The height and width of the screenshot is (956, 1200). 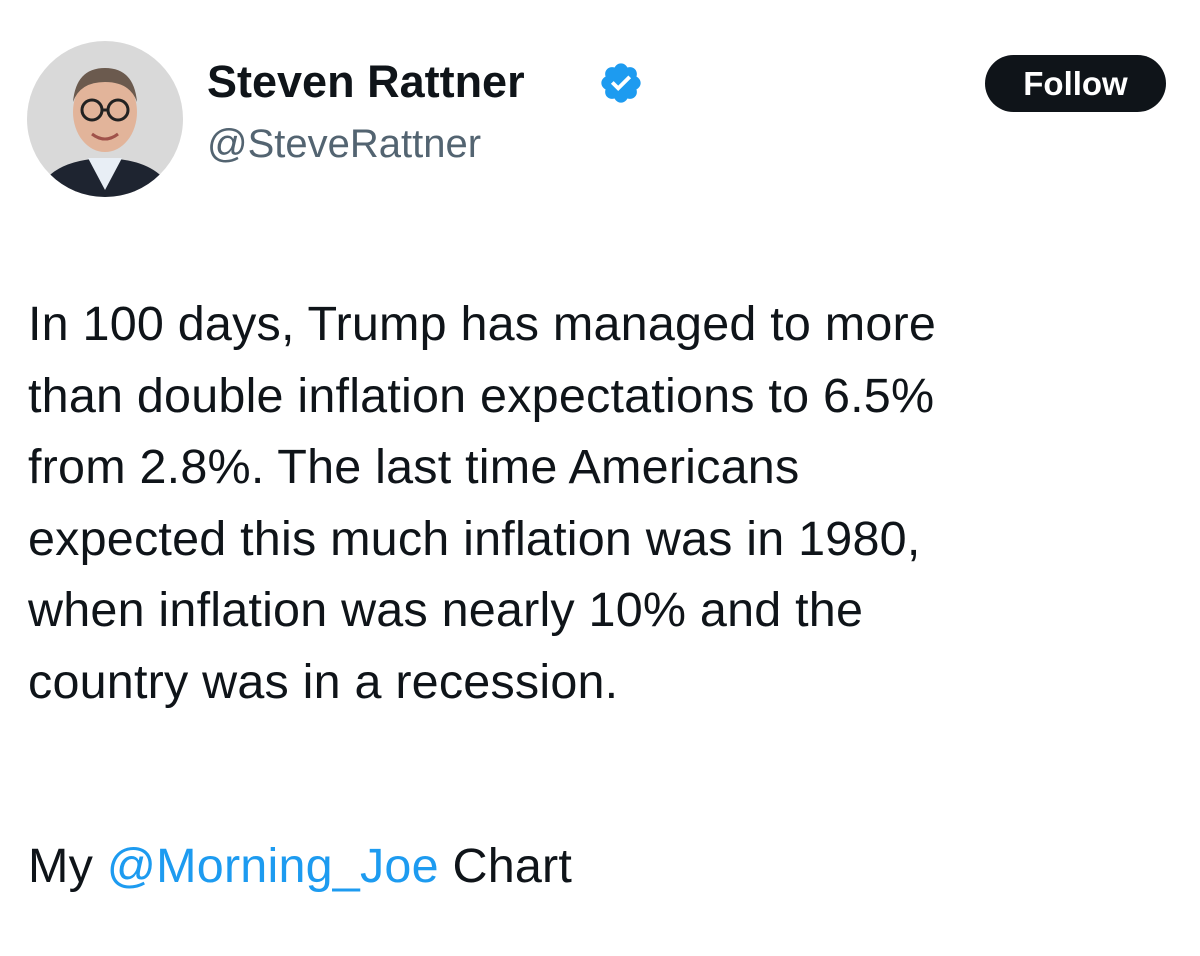 I want to click on author-handle: @SteveRattner, so click(x=344, y=144).